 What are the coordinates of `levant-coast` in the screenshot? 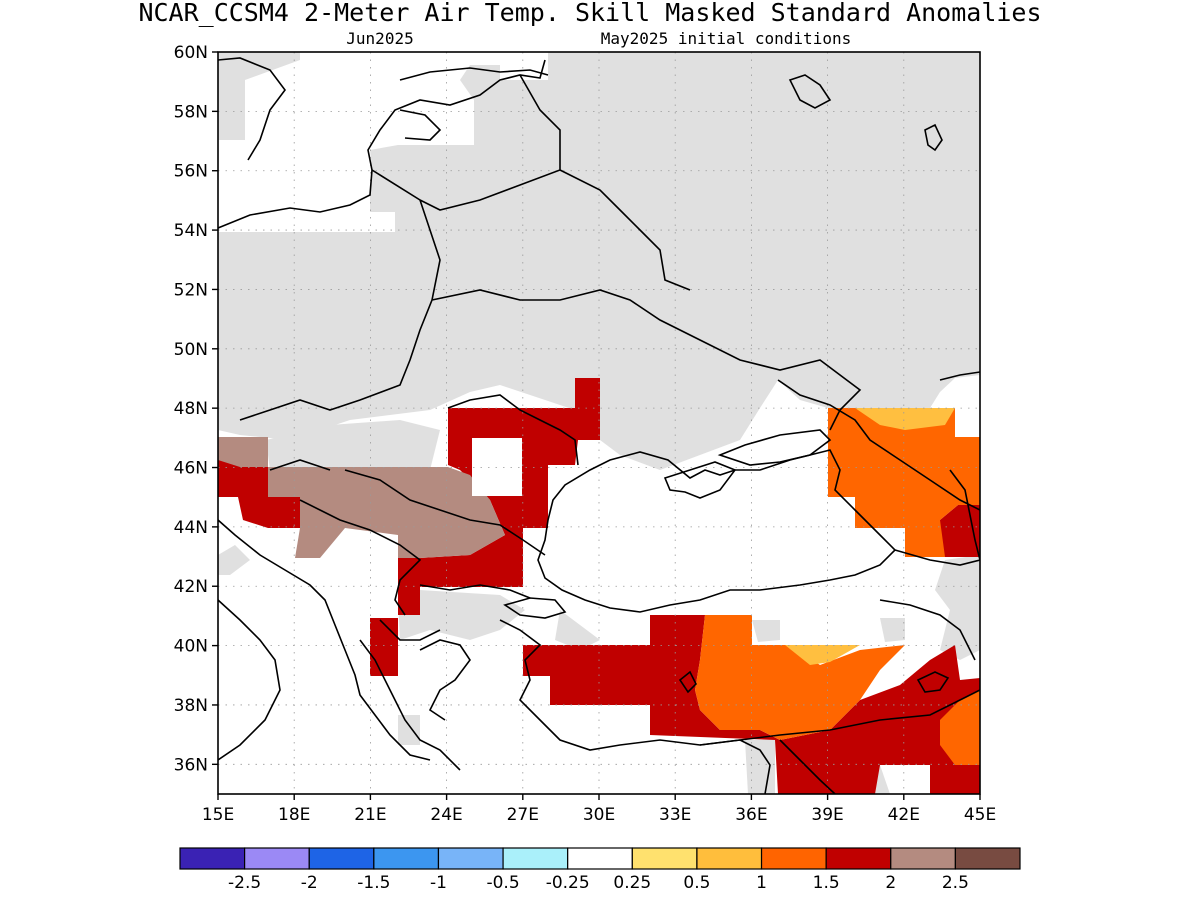 It's located at (755, 766).